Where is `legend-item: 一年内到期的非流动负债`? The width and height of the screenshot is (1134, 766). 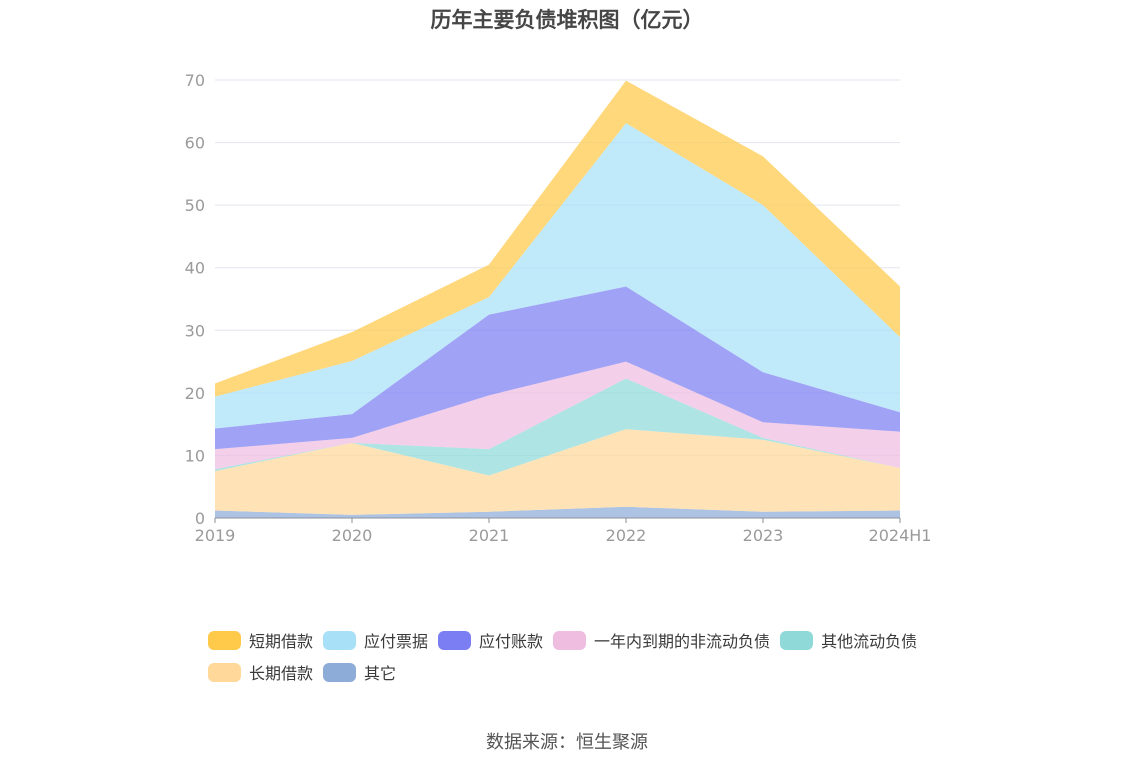
legend-item: 一年内到期的非流动负债 is located at coordinates (662, 640).